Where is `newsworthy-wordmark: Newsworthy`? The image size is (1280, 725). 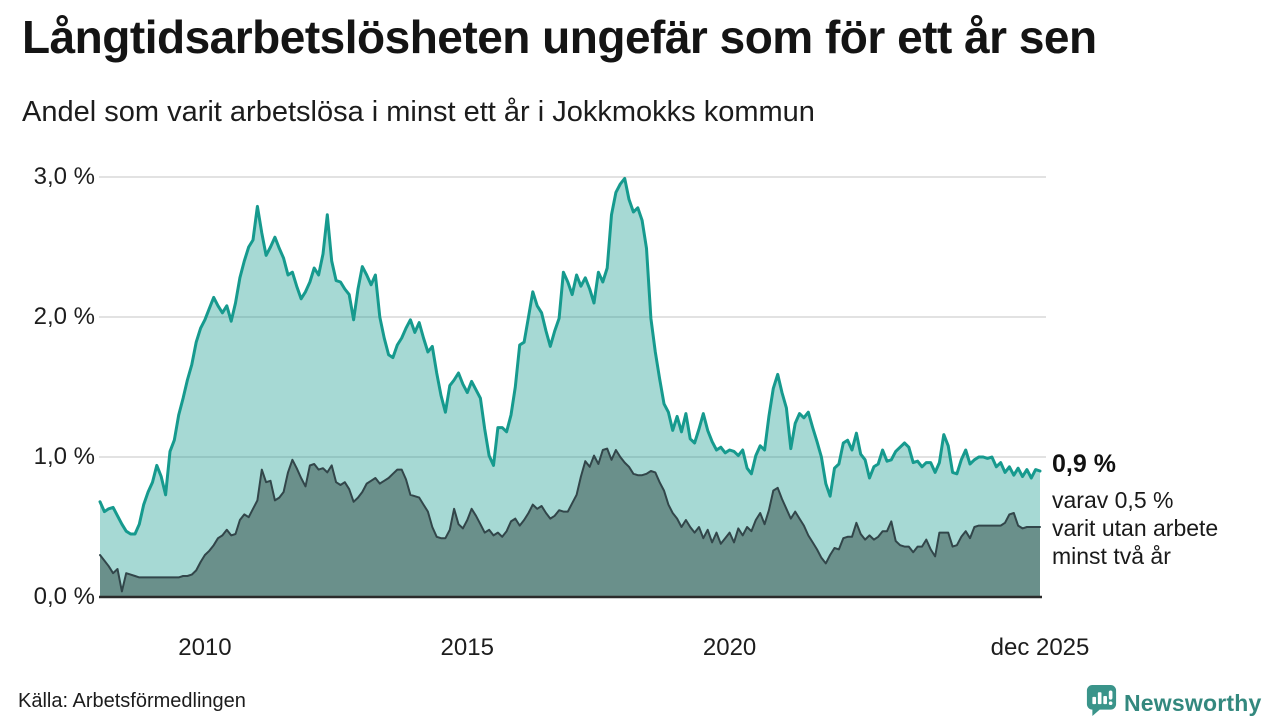
newsworthy-wordmark: Newsworthy is located at coordinates (1193, 702).